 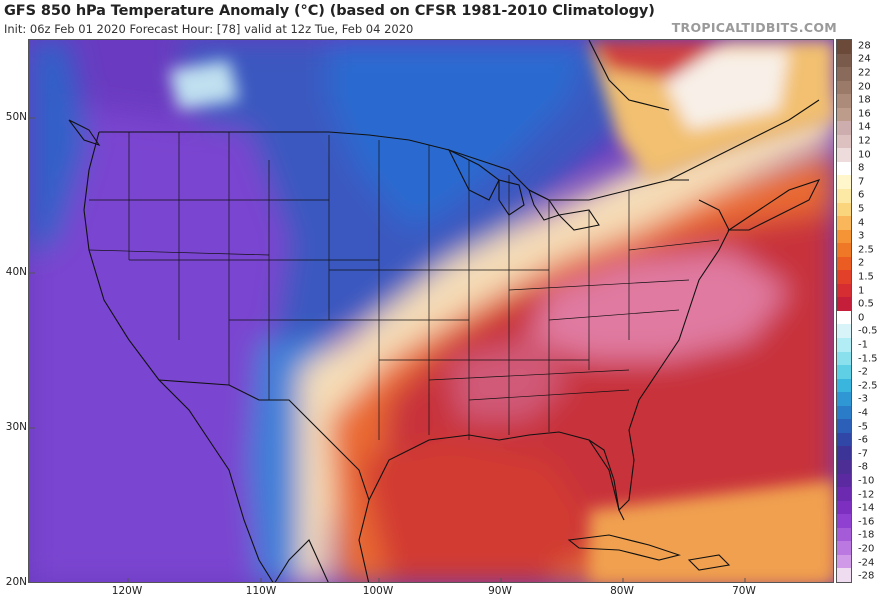 I want to click on colorbar-label: 2, so click(x=861, y=263).